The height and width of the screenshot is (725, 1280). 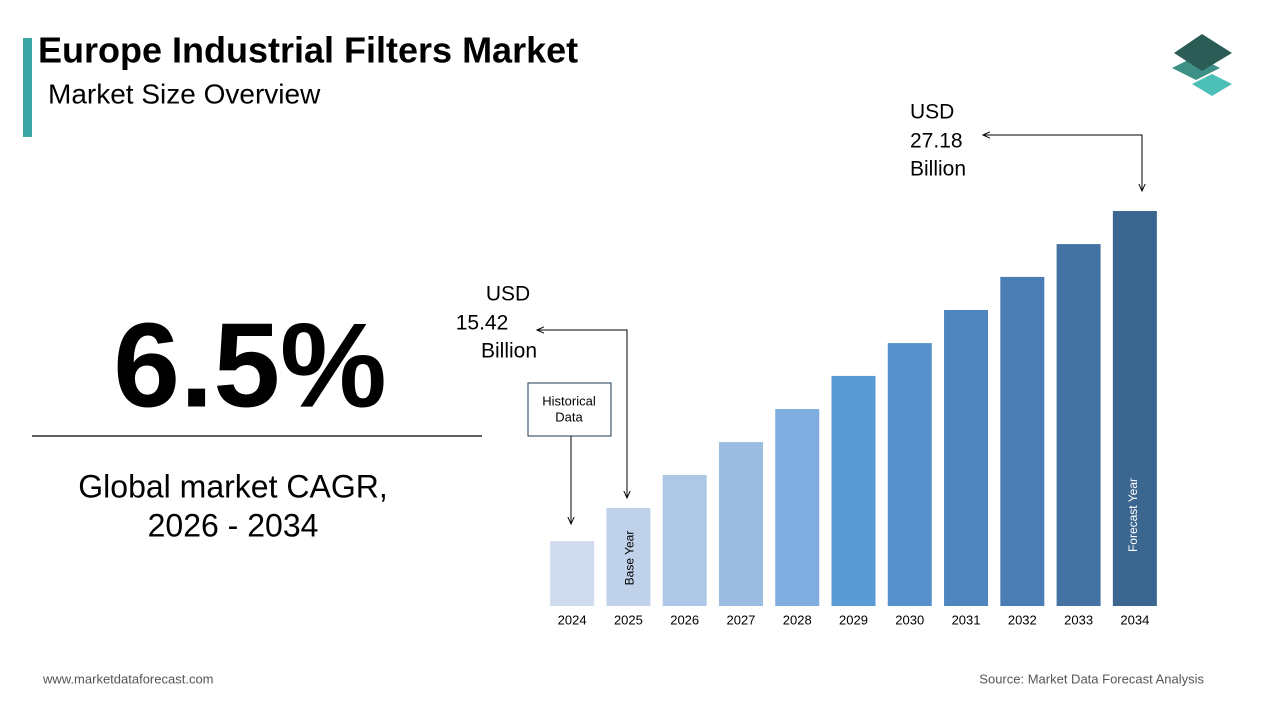 I want to click on accent-bar, so click(x=27, y=87).